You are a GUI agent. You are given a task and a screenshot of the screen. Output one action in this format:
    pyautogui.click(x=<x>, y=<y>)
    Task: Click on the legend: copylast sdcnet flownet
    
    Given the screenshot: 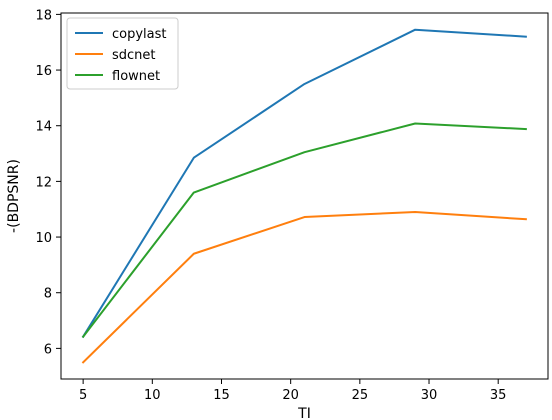 What is the action you would take?
    pyautogui.click(x=122, y=53)
    